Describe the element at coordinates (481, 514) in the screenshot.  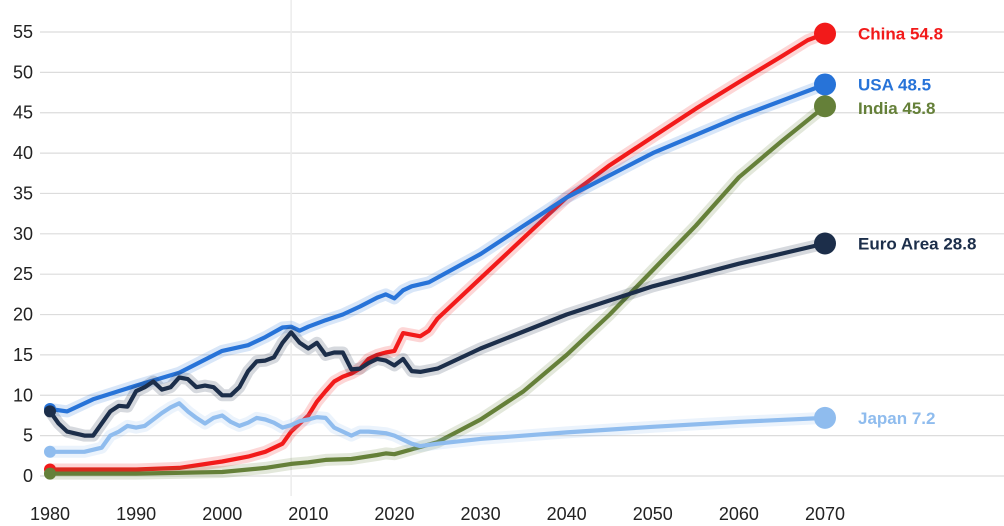
I see `x-tick-label: 2030` at that location.